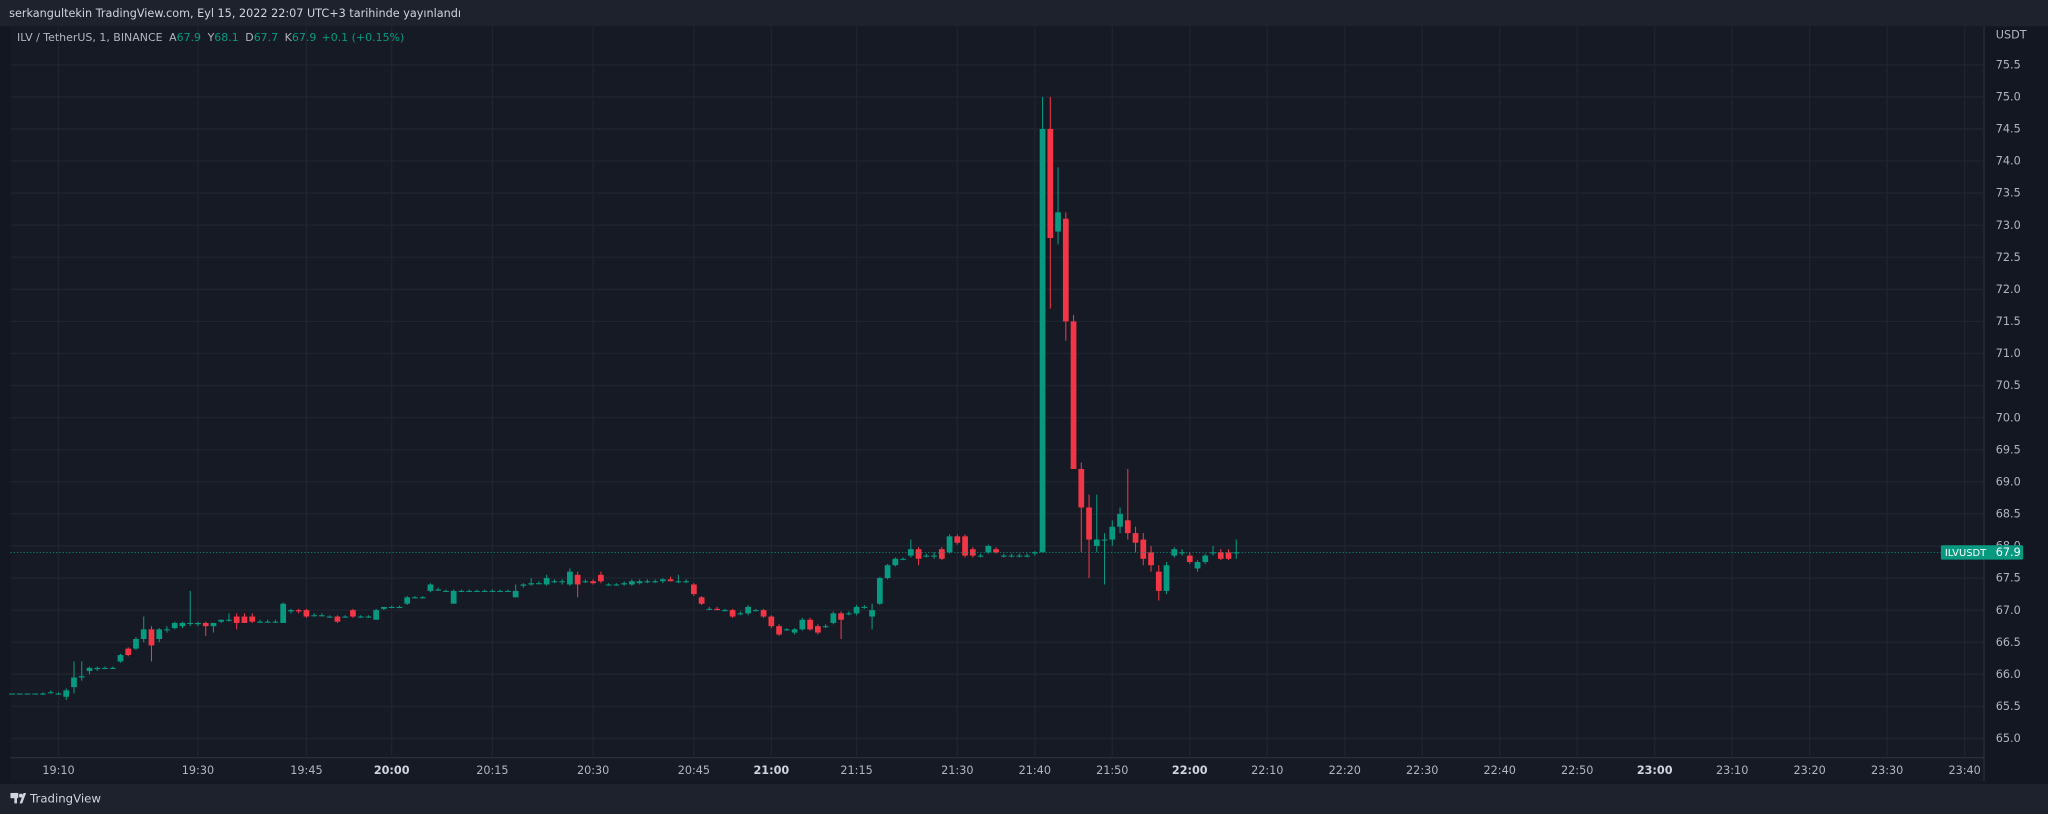  What do you see at coordinates (392, 770) in the screenshot?
I see `x-tick-label: 20:00` at bounding box center [392, 770].